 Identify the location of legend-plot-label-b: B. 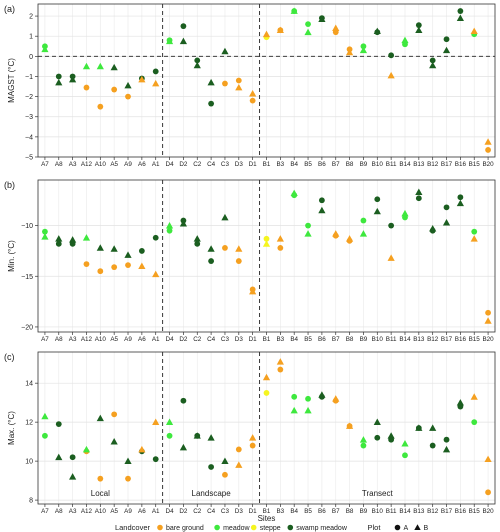
(426, 528).